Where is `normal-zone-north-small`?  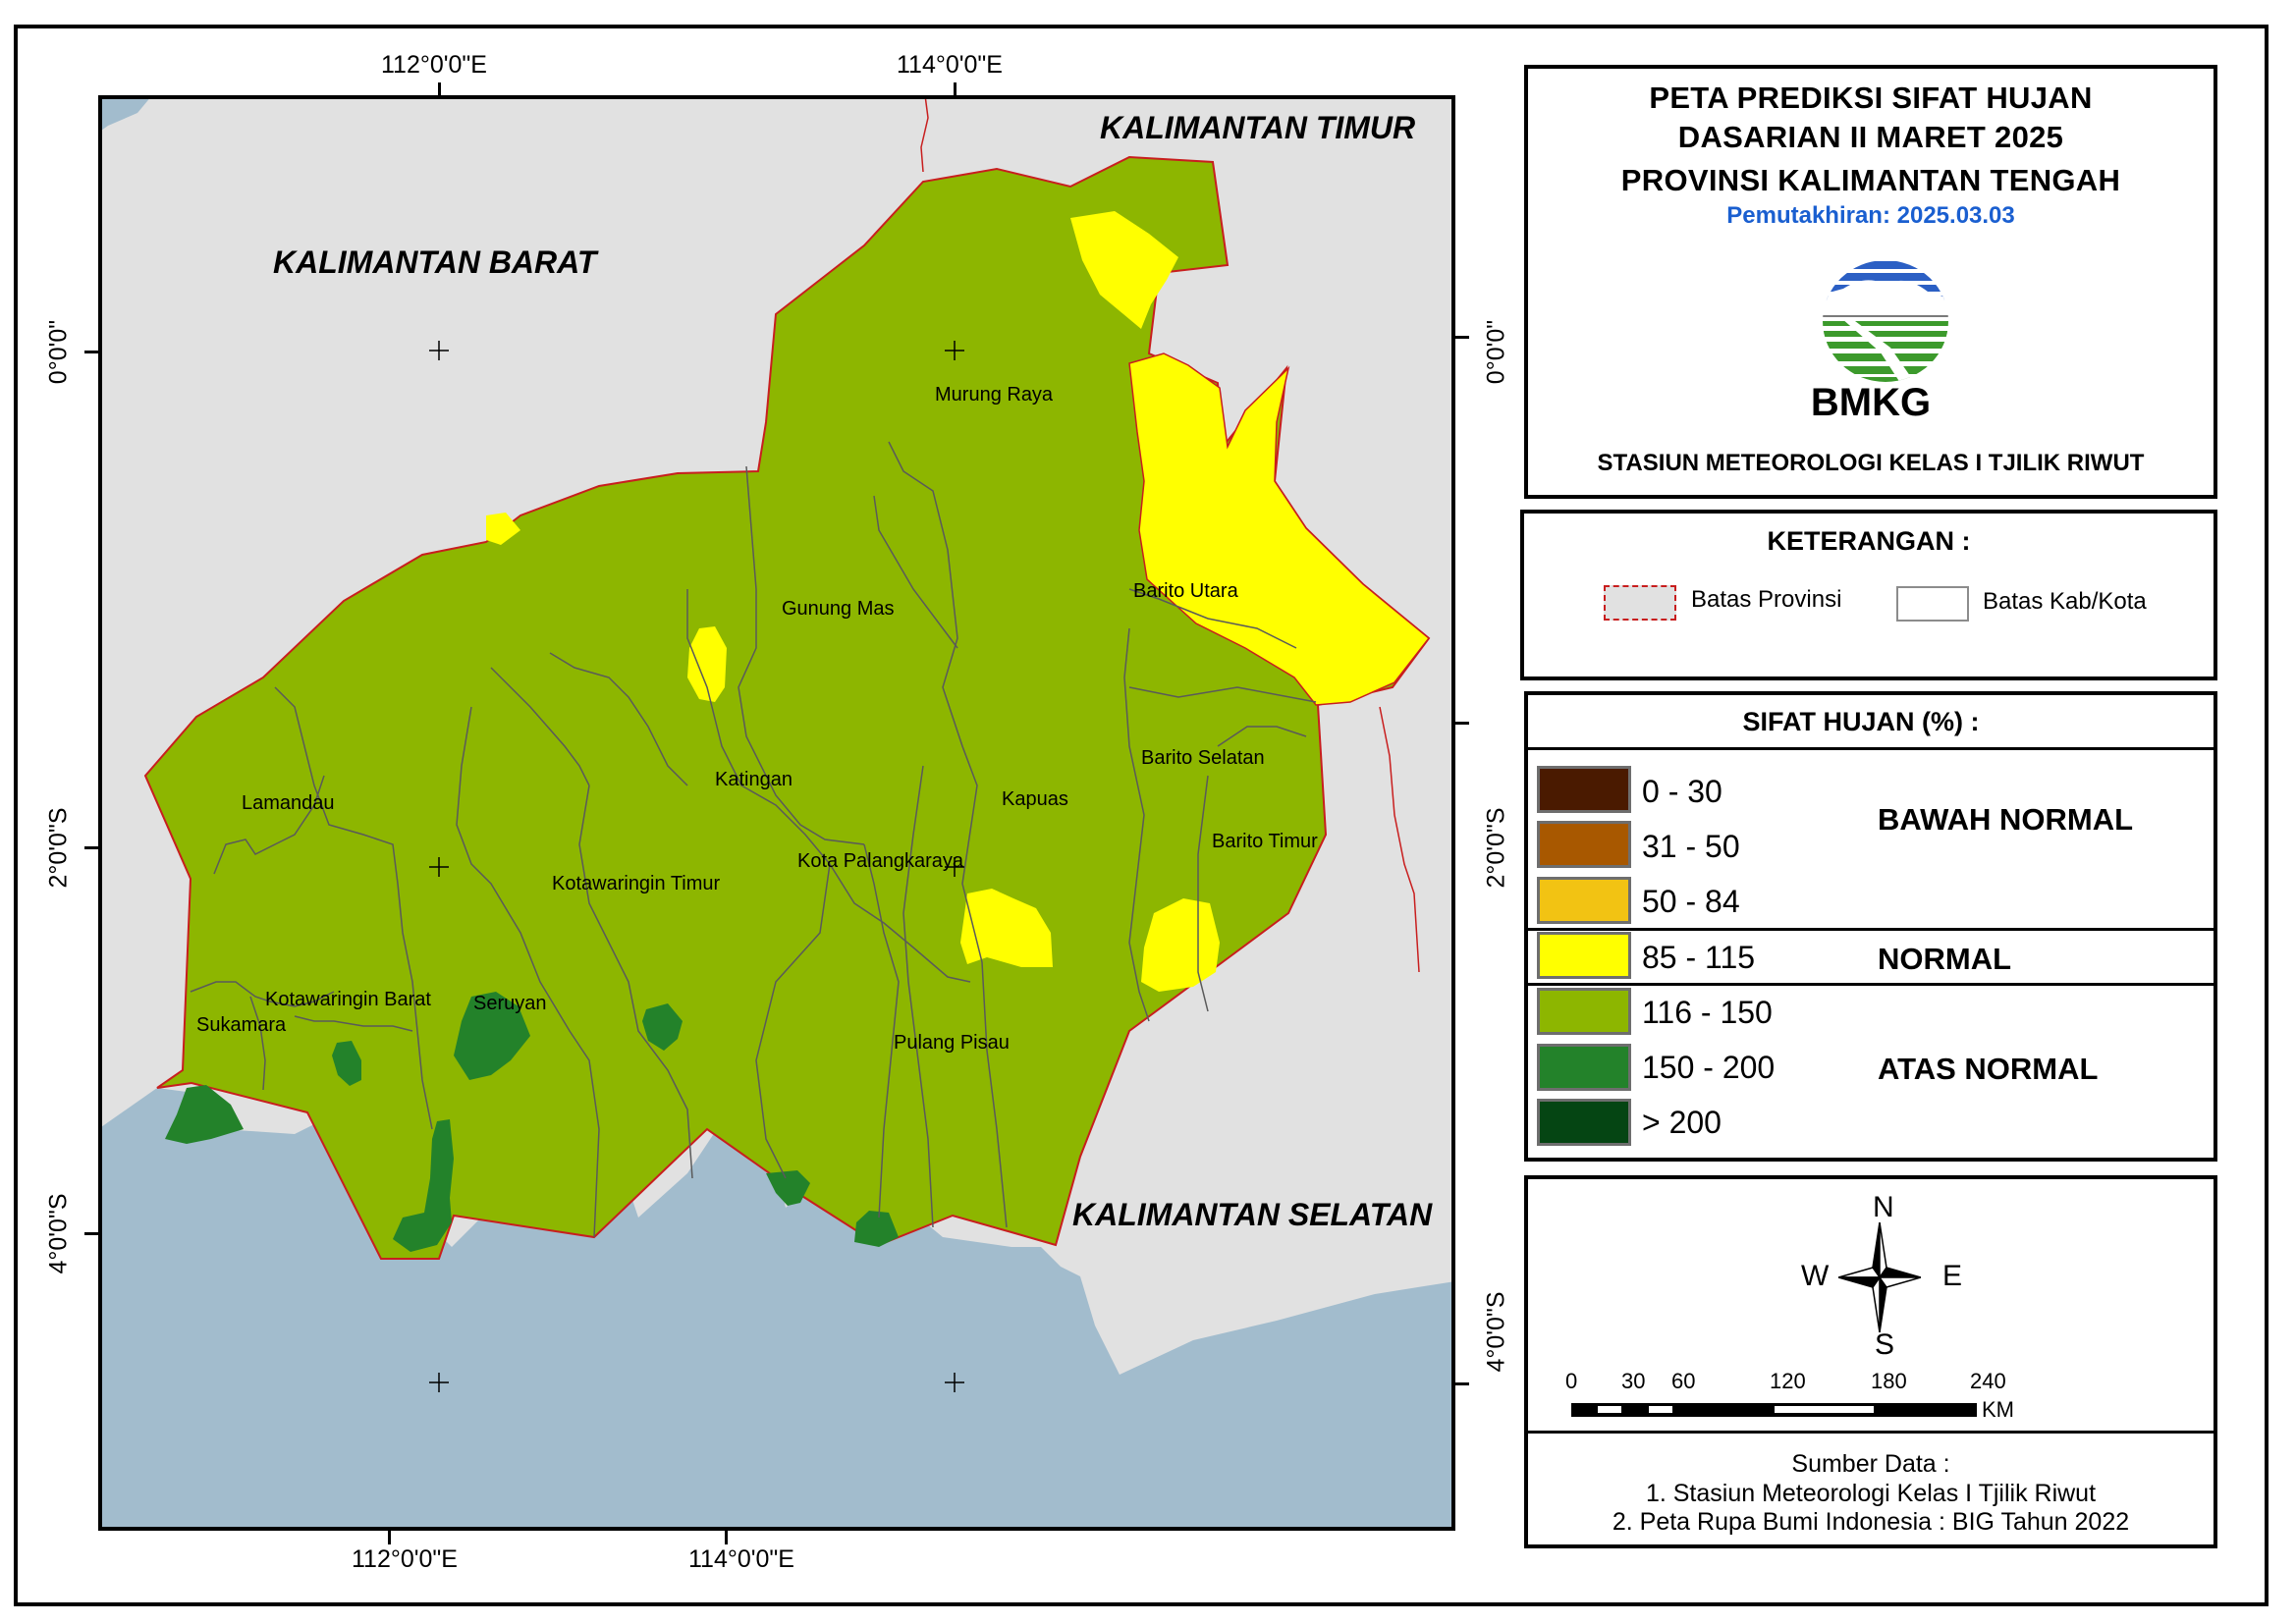 normal-zone-north-small is located at coordinates (503, 529).